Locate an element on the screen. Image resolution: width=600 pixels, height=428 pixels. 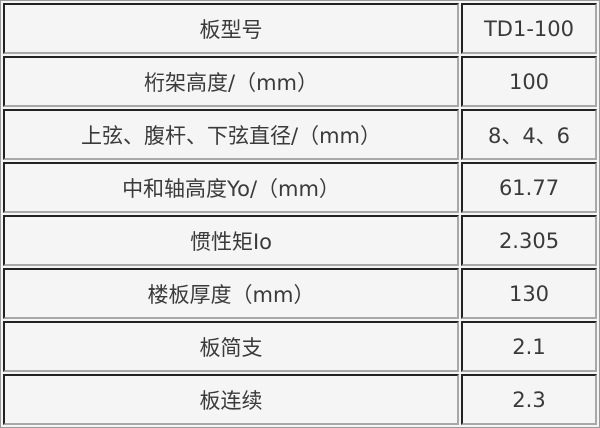
table-row: 惯性矩Io 2.305 is located at coordinates (300, 240).